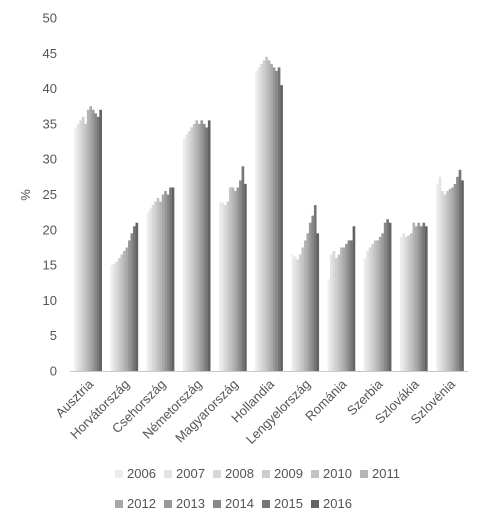 This screenshot has height=530, width=500. What do you see at coordinates (288, 503) in the screenshot?
I see `legend-label: 2015` at bounding box center [288, 503].